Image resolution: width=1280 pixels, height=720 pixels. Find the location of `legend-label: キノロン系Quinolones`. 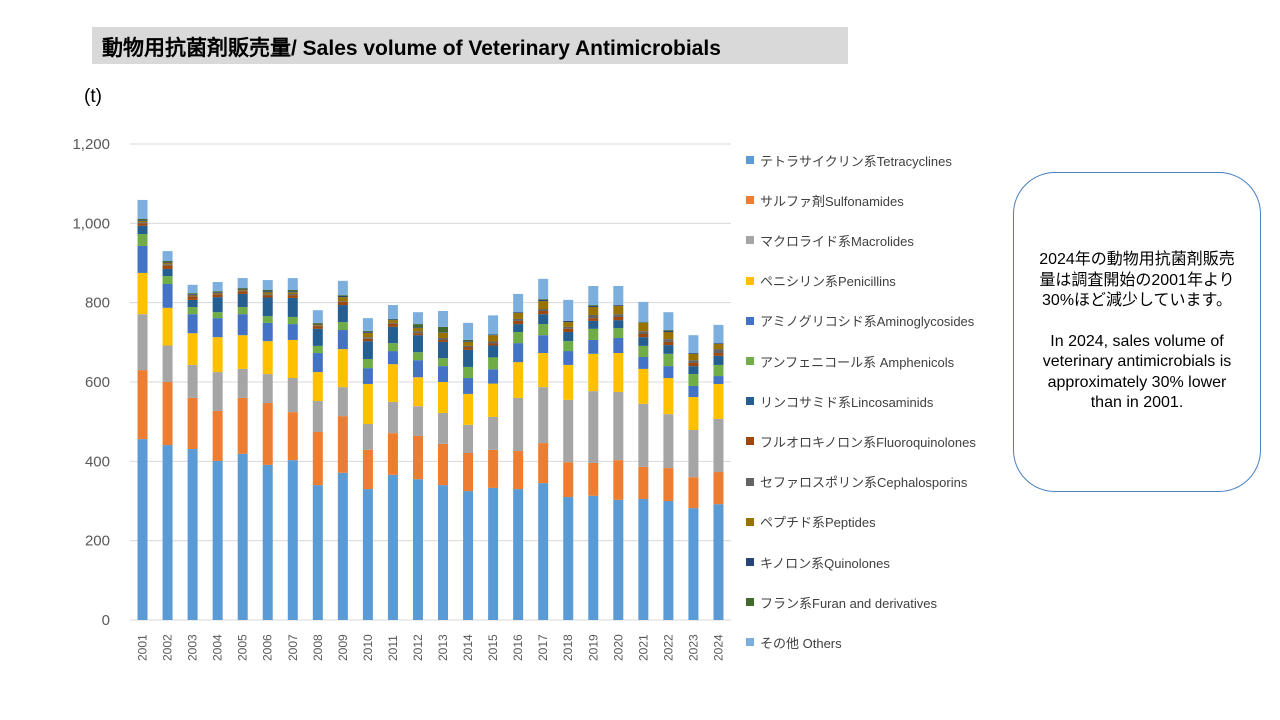

legend-label: キノロン系Quinolones is located at coordinates (825, 563).